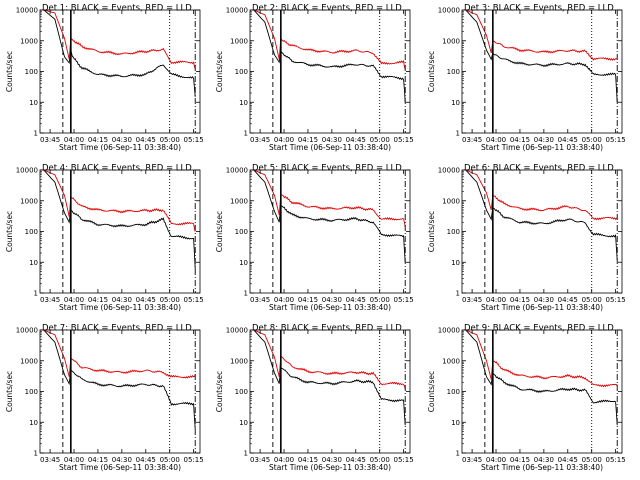  Describe the element at coordinates (117, 169) in the screenshot. I see `panel-title: Det 4: BLACK = Events, RED = LLD` at that location.